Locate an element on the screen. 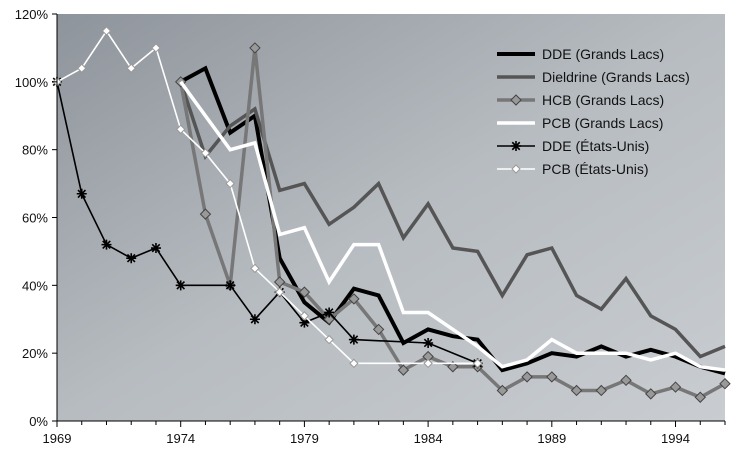 This screenshot has height=458, width=740. x-tick-label: 1984 is located at coordinates (428, 438).